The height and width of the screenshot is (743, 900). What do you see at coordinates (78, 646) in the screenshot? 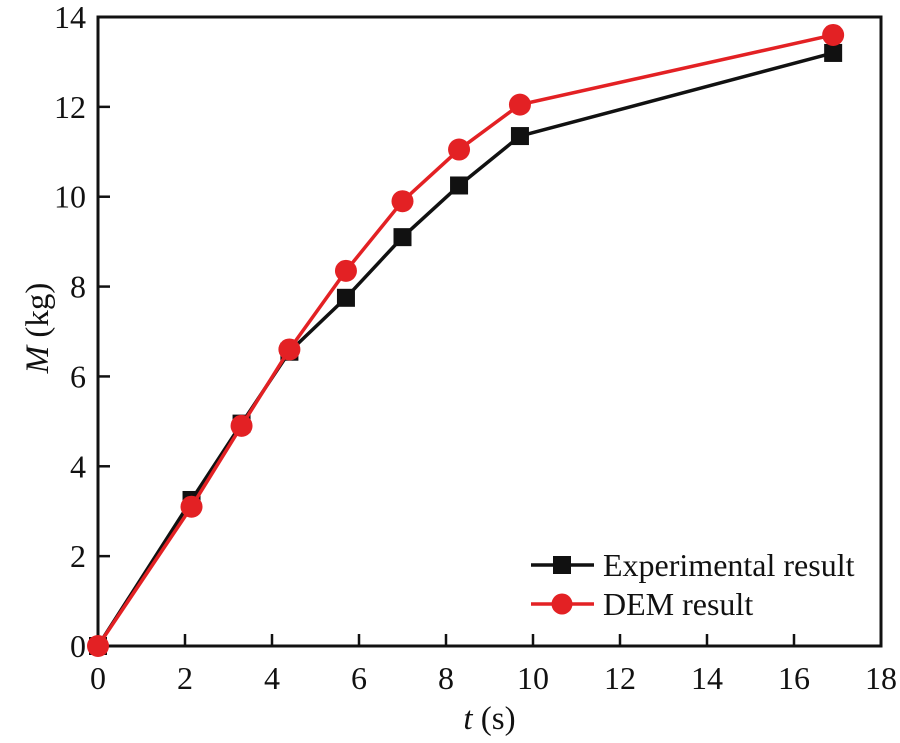
I see `y-axis-tick-label: 0` at bounding box center [78, 646].